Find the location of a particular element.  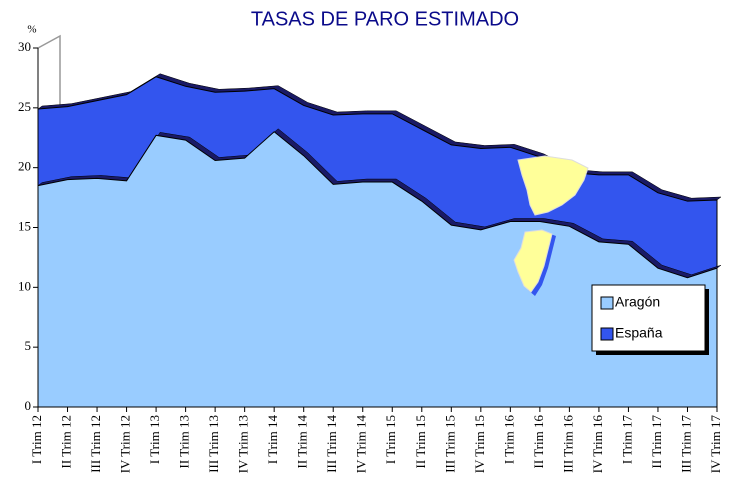

legend: Aragón España is located at coordinates (650, 319).